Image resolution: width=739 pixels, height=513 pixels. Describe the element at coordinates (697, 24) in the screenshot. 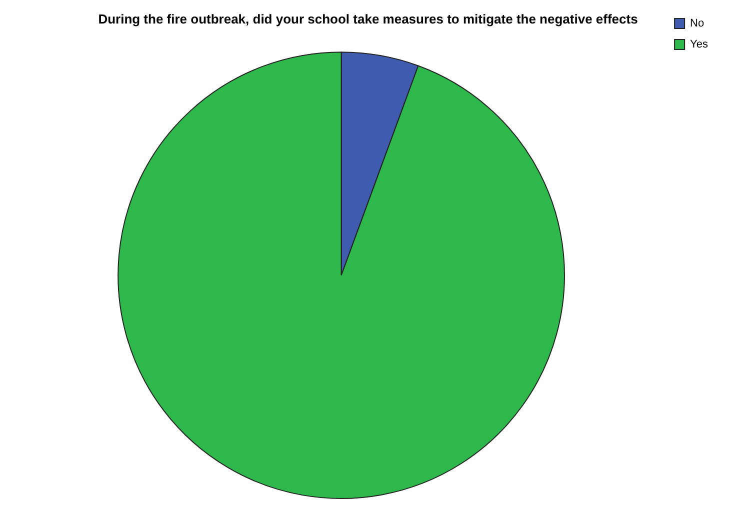

I see `legend-label: No` at that location.